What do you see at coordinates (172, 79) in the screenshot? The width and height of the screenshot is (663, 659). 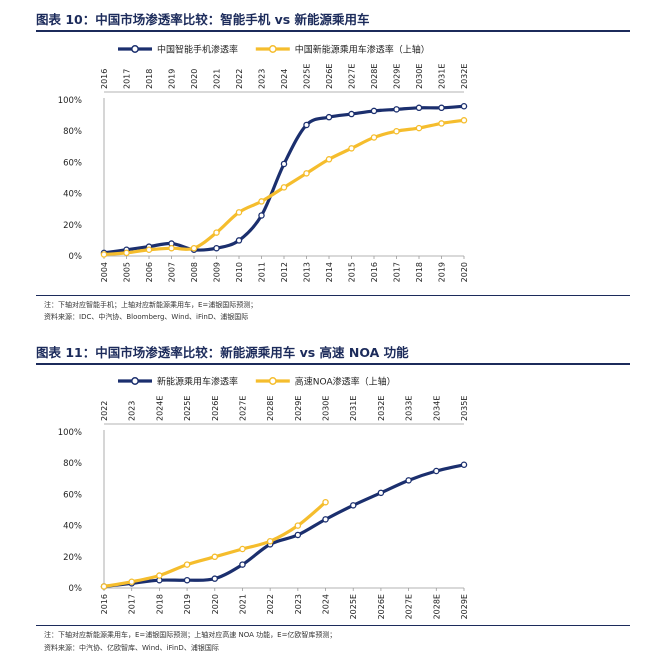 I see `top-tick-label: 2019` at bounding box center [172, 79].